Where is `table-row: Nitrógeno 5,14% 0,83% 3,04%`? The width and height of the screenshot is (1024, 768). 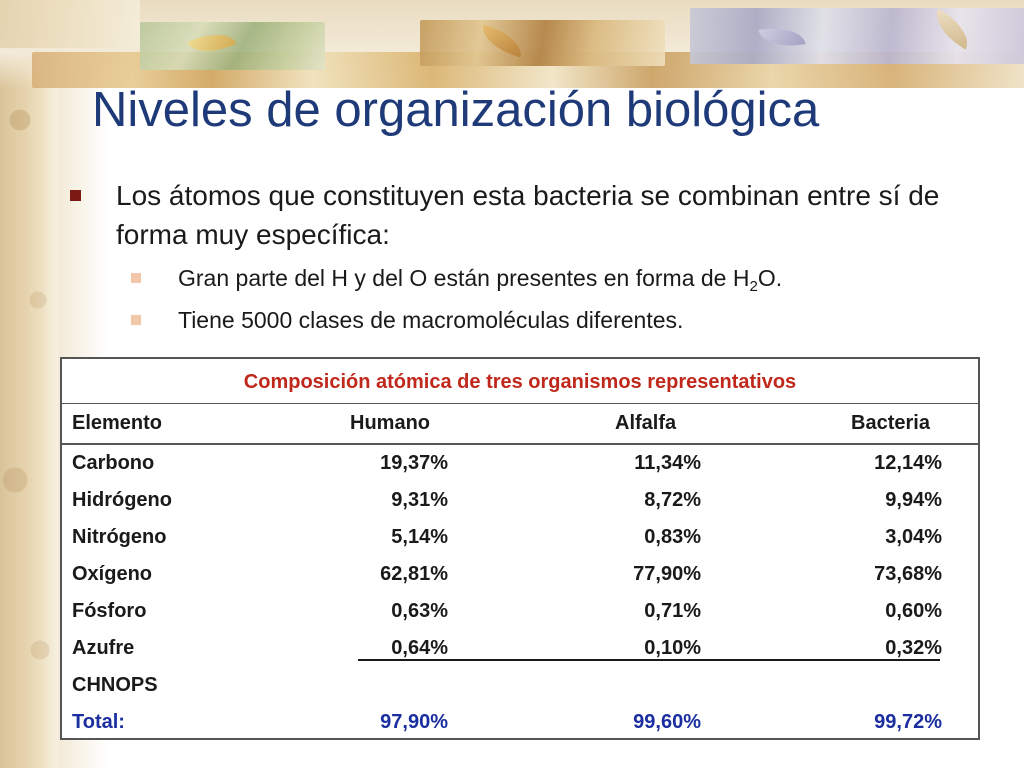 table-row: Nitrógeno 5,14% 0,83% 3,04% is located at coordinates (520, 544).